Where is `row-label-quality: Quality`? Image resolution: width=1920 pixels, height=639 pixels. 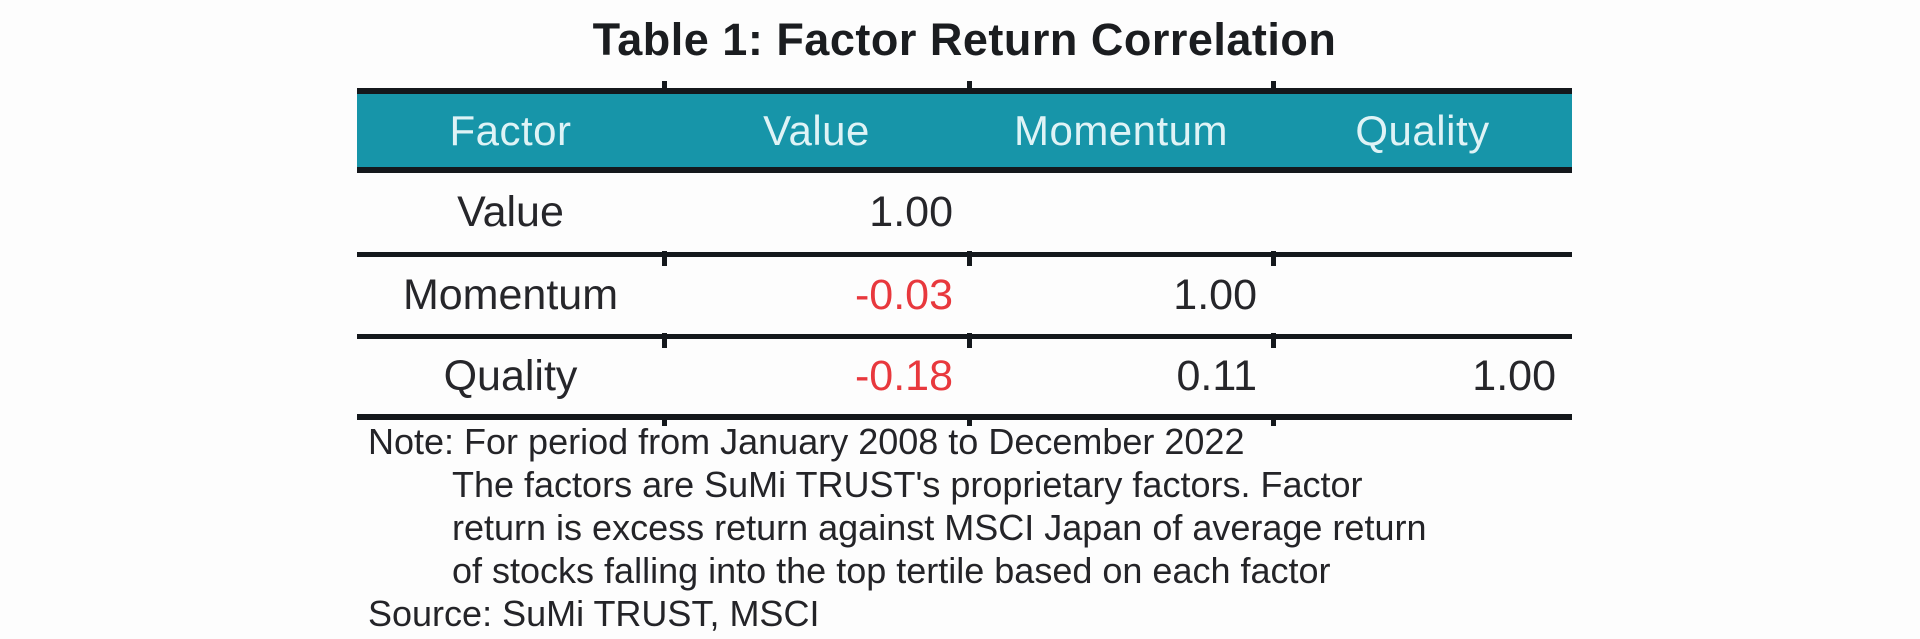
row-label-quality: Quality is located at coordinates (510, 378).